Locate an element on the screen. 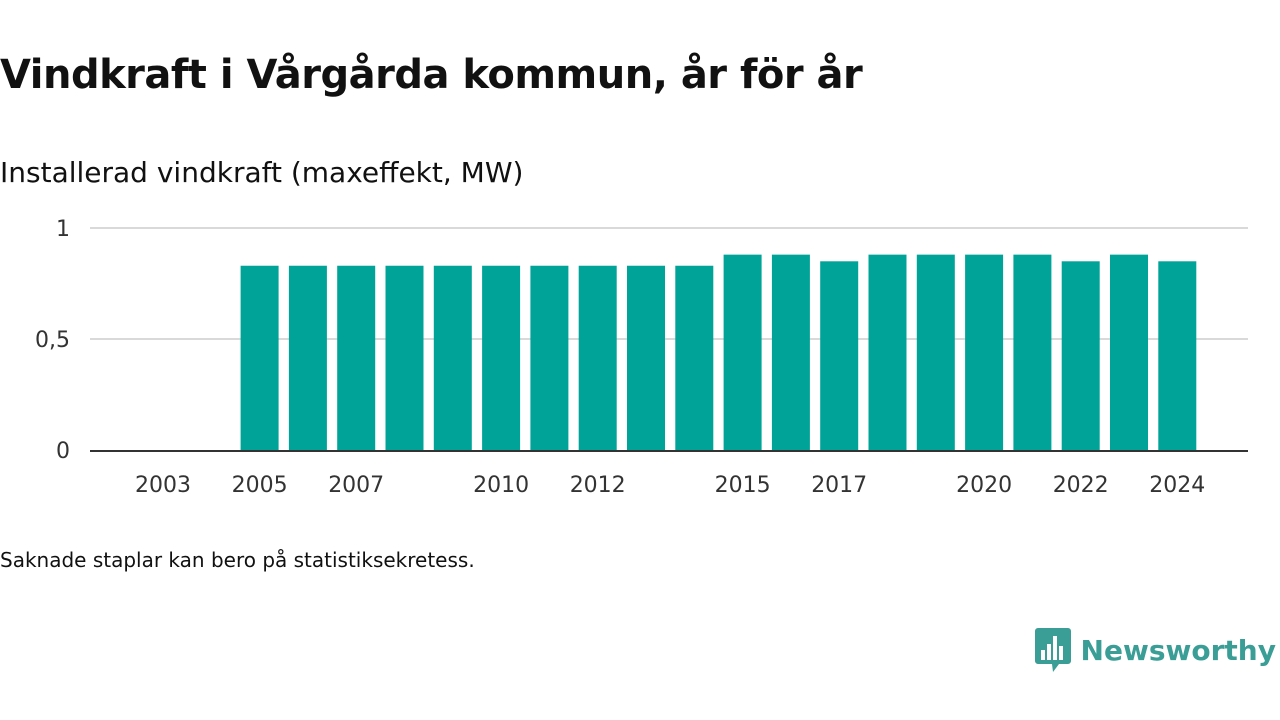  x-tick-label: 2017 is located at coordinates (839, 485).